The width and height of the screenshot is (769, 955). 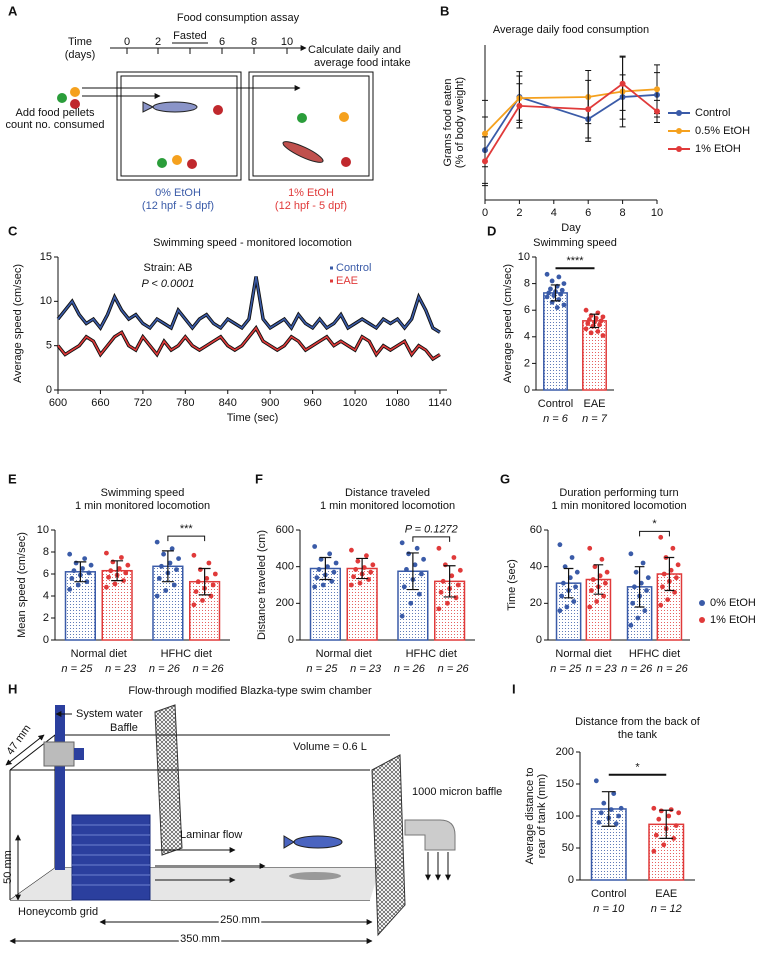 What do you see at coordinates (718, 149) in the screenshot?
I see `legend-label: 1% EtOH` at bounding box center [718, 149].